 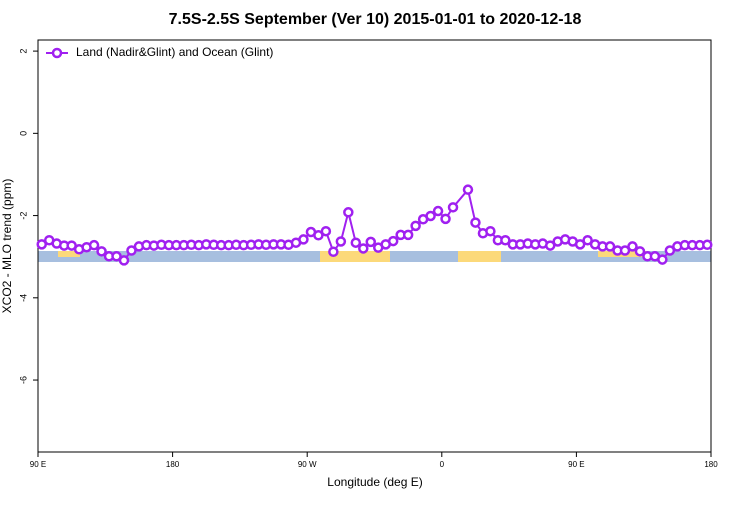 I want to click on legend-label: Land (Nadir&Glint) and Ocean (Glint), so click(x=174, y=52).